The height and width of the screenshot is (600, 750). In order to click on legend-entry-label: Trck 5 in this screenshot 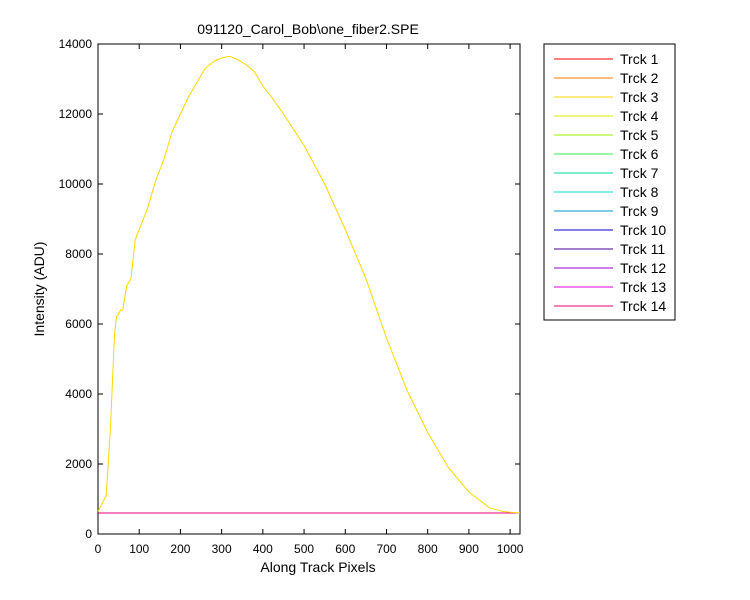, I will do `click(639, 135)`.